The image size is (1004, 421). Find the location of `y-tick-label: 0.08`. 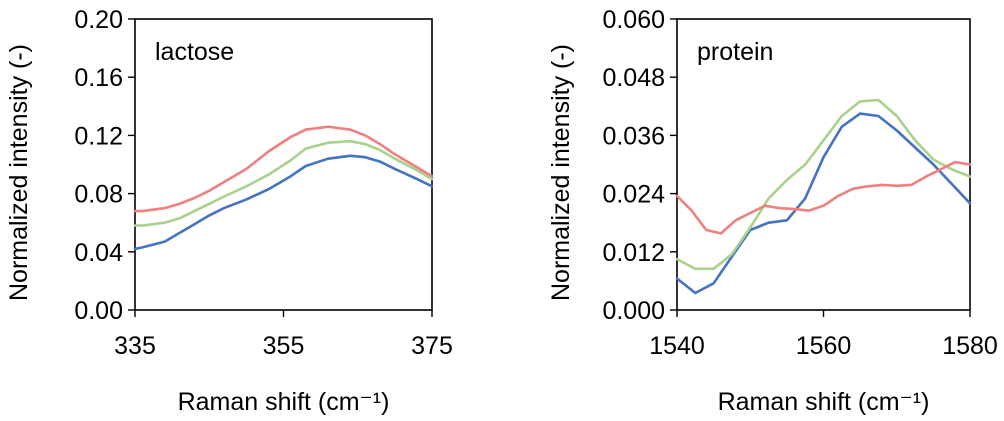

y-tick-label: 0.08 is located at coordinates (98, 195).